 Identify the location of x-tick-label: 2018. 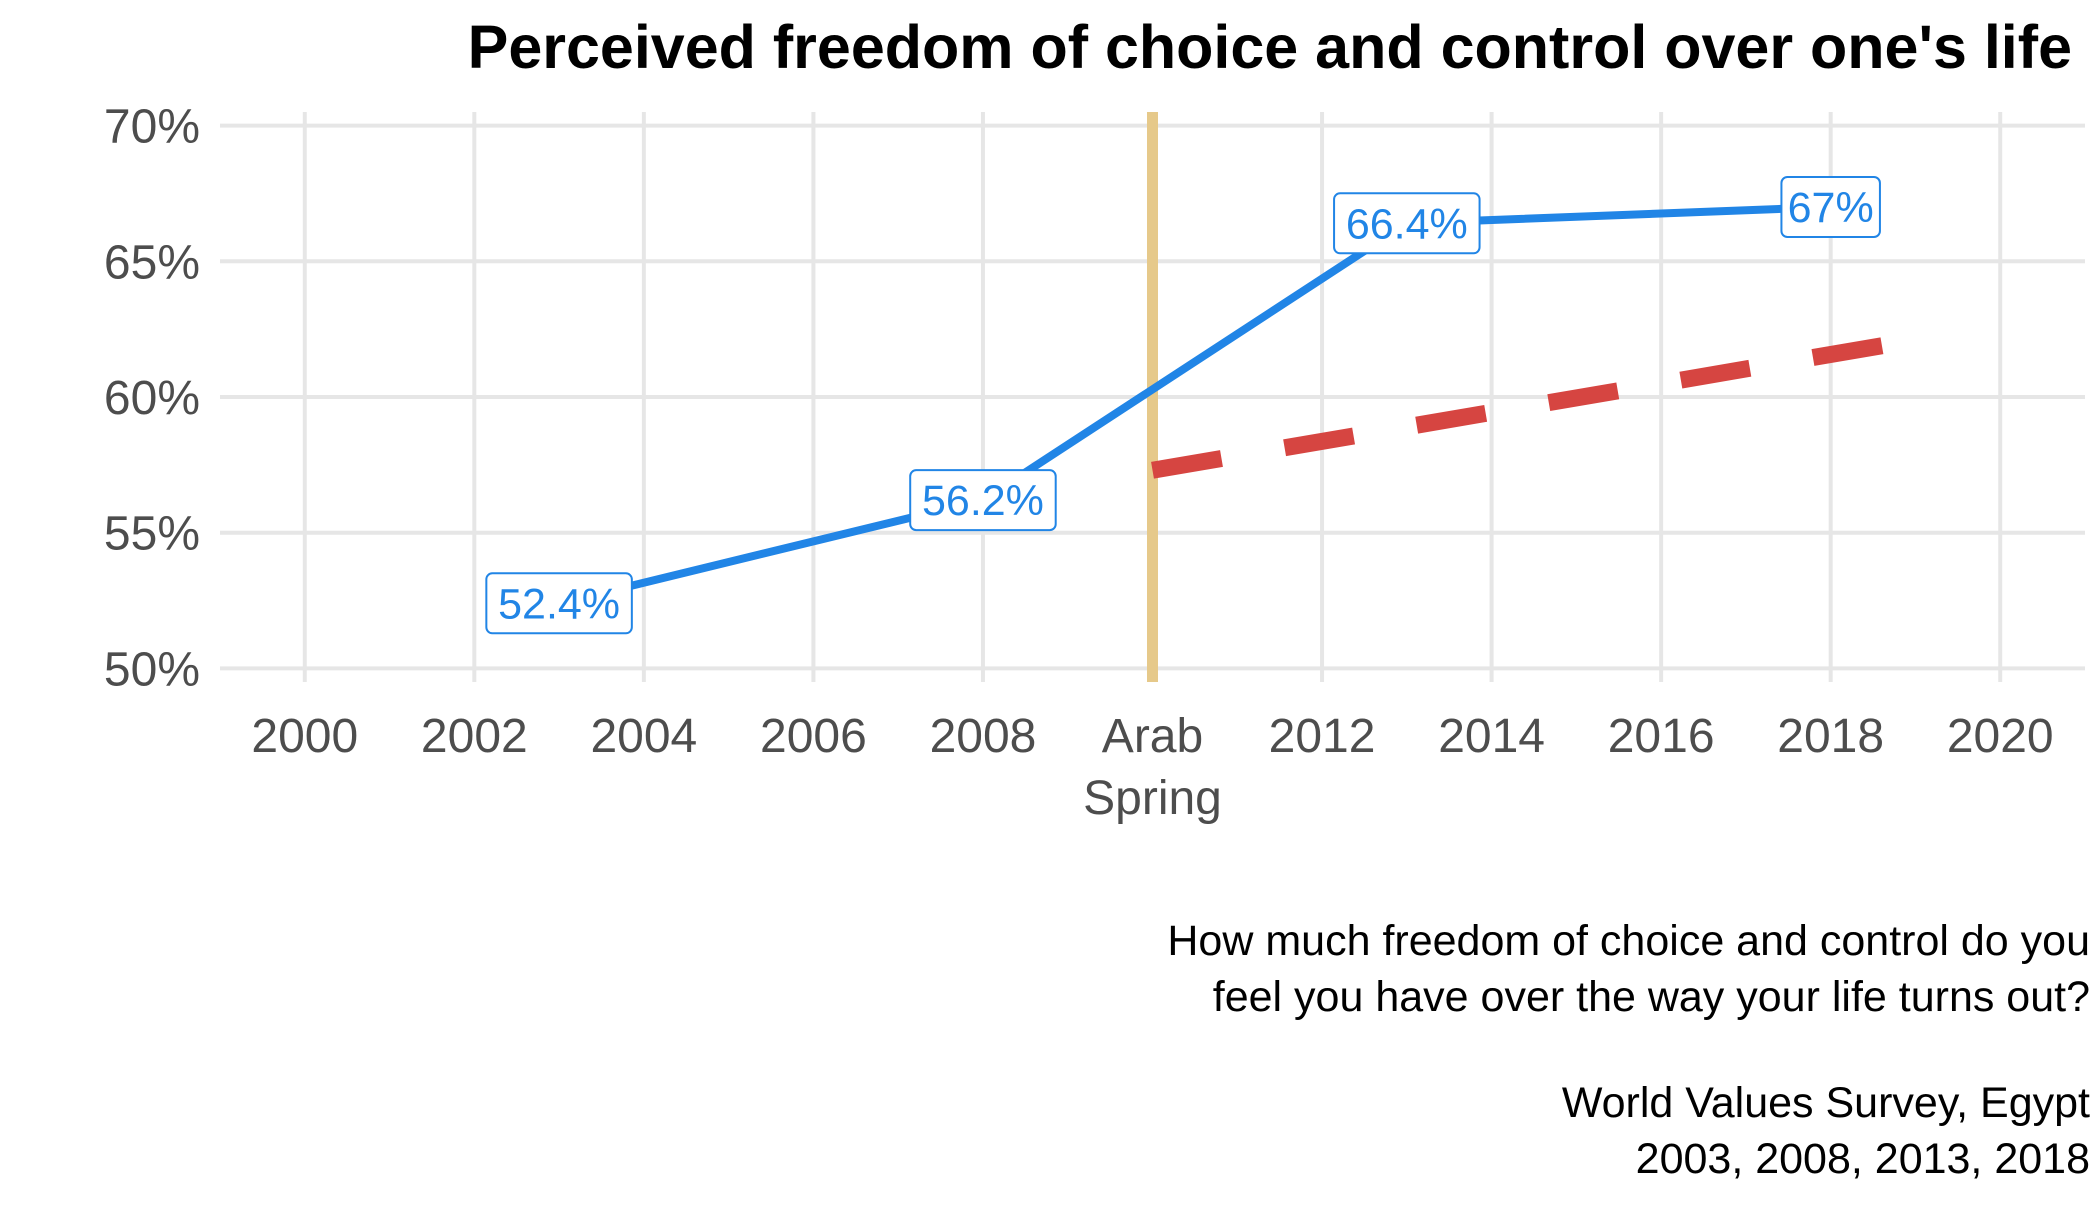
(1830, 736).